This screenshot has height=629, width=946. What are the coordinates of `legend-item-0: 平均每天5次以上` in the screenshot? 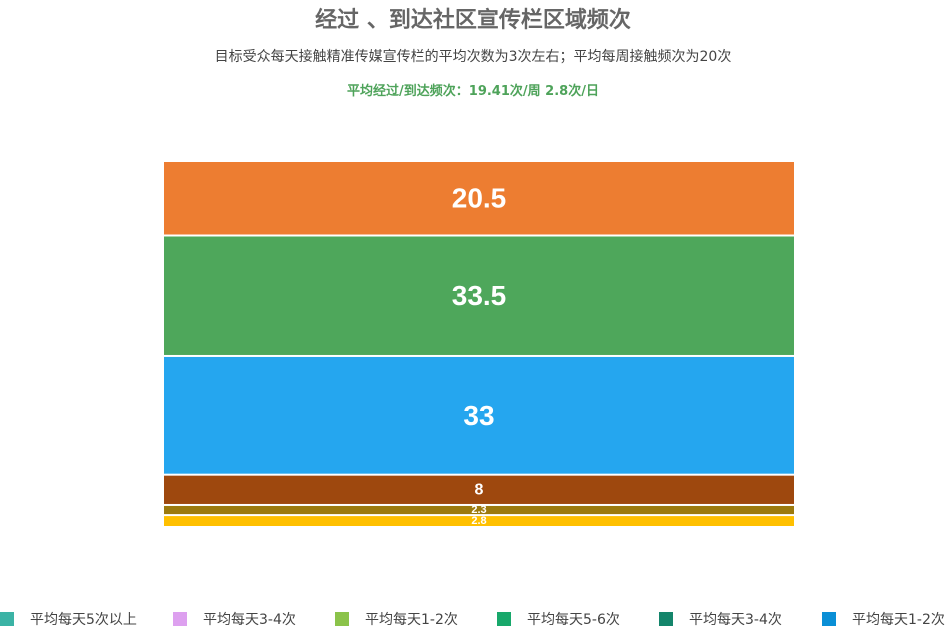 It's located at (68, 619).